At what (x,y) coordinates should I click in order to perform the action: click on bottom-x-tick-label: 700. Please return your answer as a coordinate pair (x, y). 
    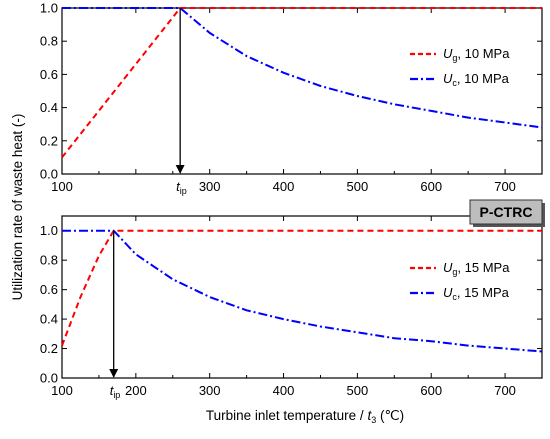
    Looking at the image, I should click on (505, 390).